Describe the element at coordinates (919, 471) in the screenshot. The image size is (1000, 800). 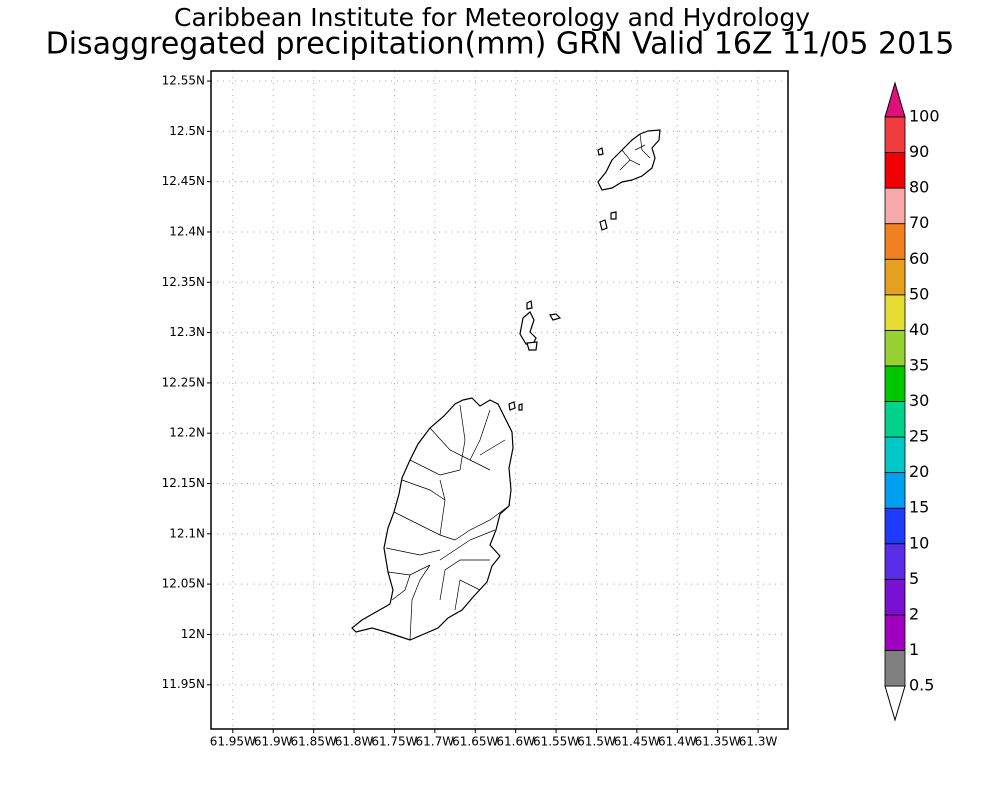
I see `colorbar-label: 20` at that location.